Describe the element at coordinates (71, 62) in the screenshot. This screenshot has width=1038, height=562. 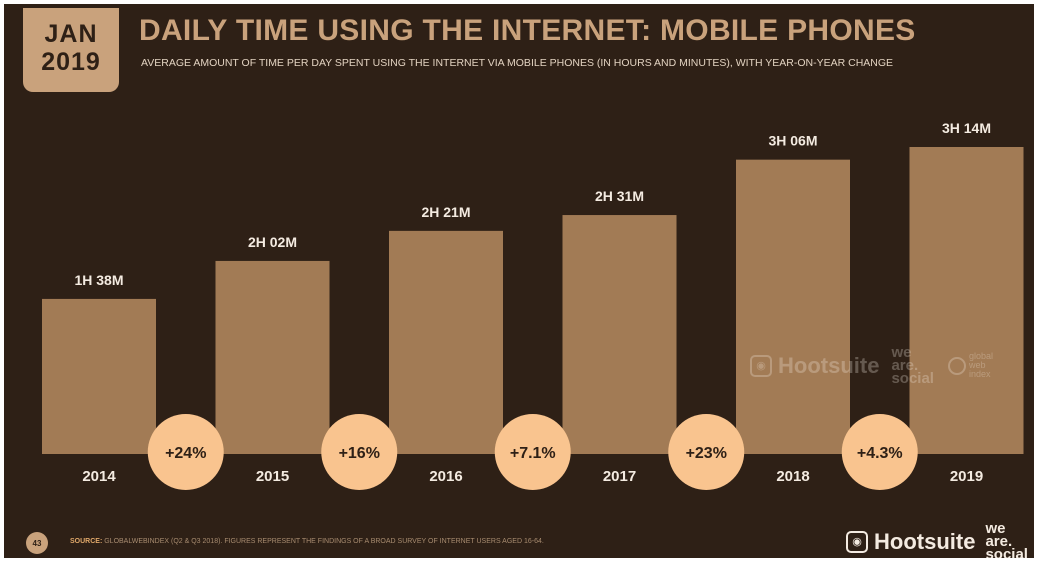
I see `date-year: 2019` at that location.